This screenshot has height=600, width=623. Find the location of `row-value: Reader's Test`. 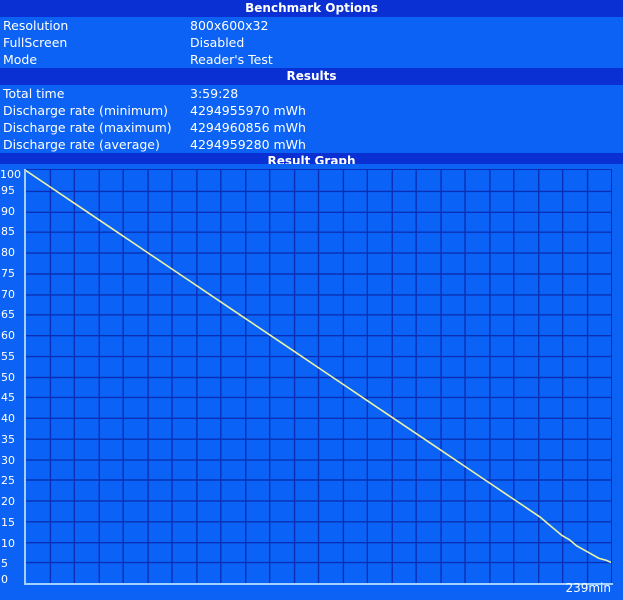

row-value: Reader's Test is located at coordinates (231, 59).